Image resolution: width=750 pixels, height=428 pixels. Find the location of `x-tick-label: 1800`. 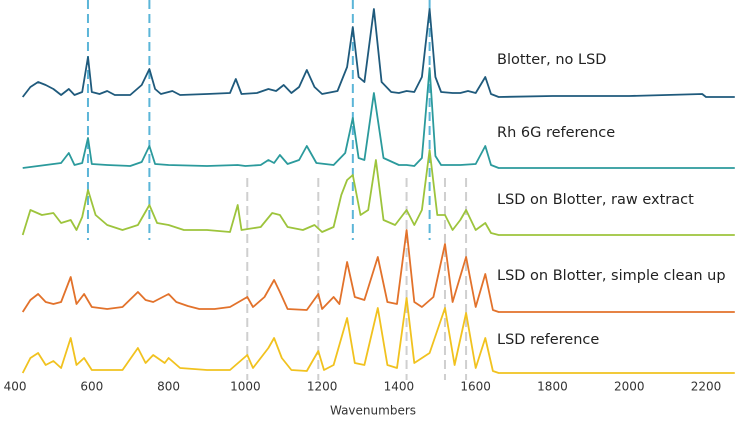

x-tick-label: 1800 is located at coordinates (552, 387).